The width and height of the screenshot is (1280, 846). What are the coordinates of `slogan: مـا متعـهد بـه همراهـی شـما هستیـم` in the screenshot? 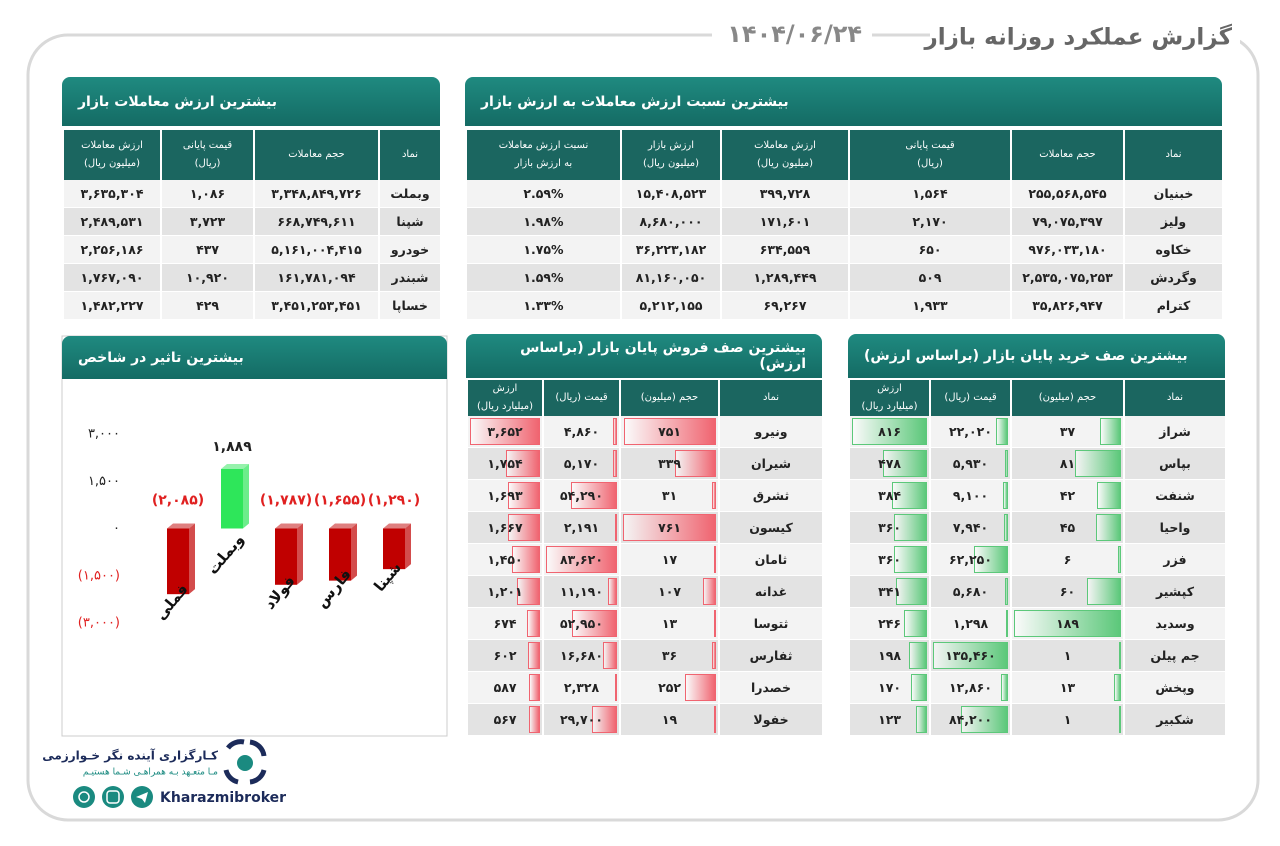 It's located at (150, 773).